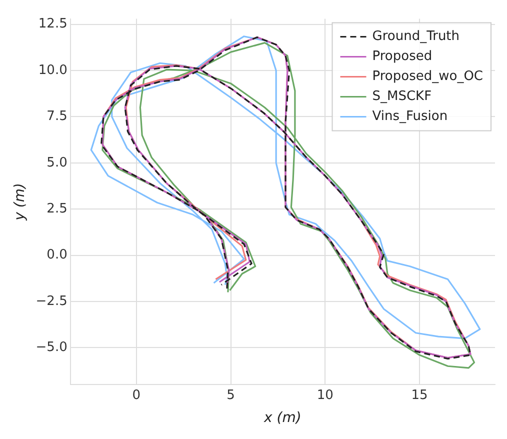 This screenshot has width=507, height=439. I want to click on y-tick-label: 2.5, so click(57, 208).